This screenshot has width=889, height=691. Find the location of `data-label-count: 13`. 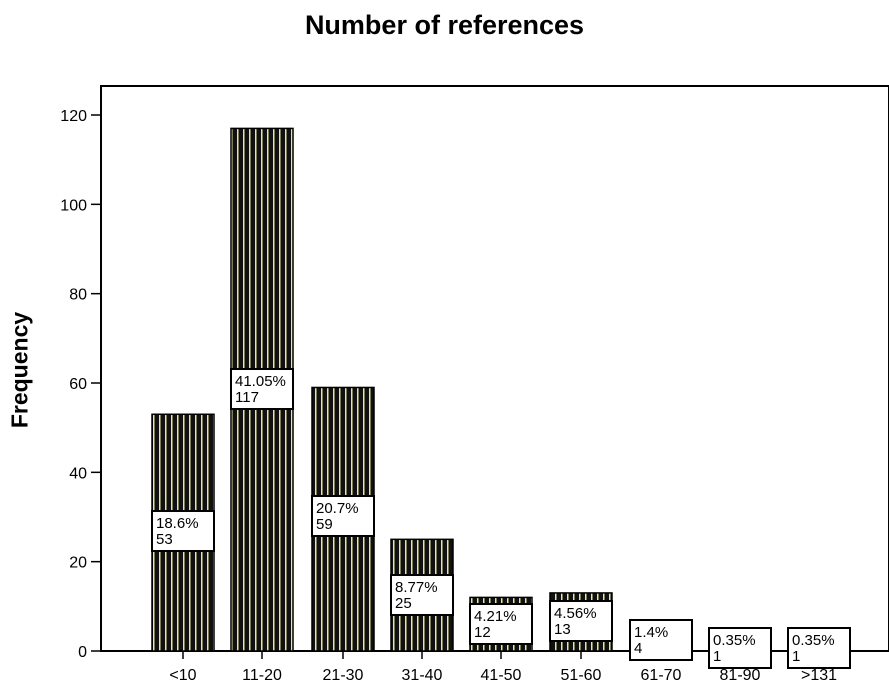

data-label-count: 13 is located at coordinates (562, 629).